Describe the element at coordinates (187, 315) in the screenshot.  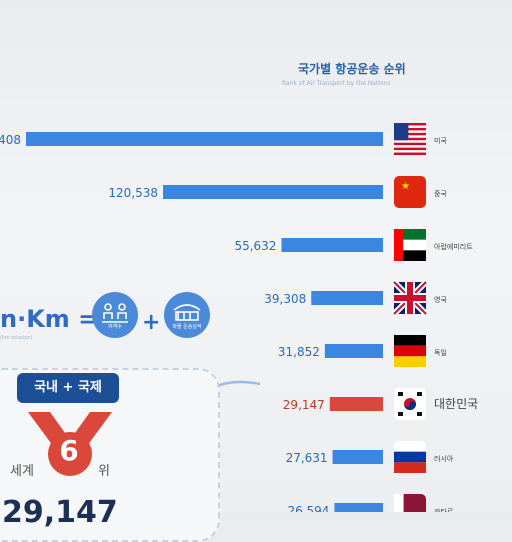
I see `cargo-icon: 화물 운송실적` at that location.